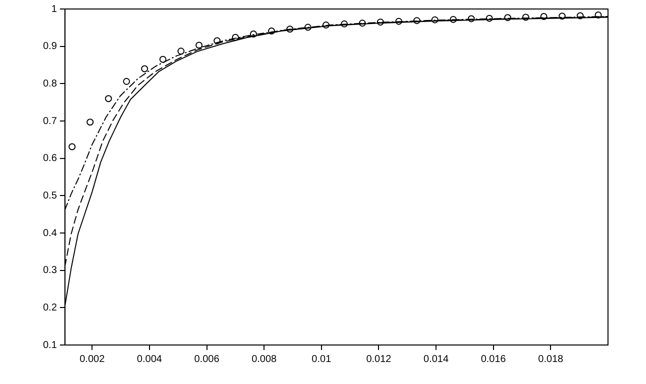 This screenshot has height=384, width=646. Describe the element at coordinates (493, 359) in the screenshot. I see `x-tick-label: 0.016` at that location.